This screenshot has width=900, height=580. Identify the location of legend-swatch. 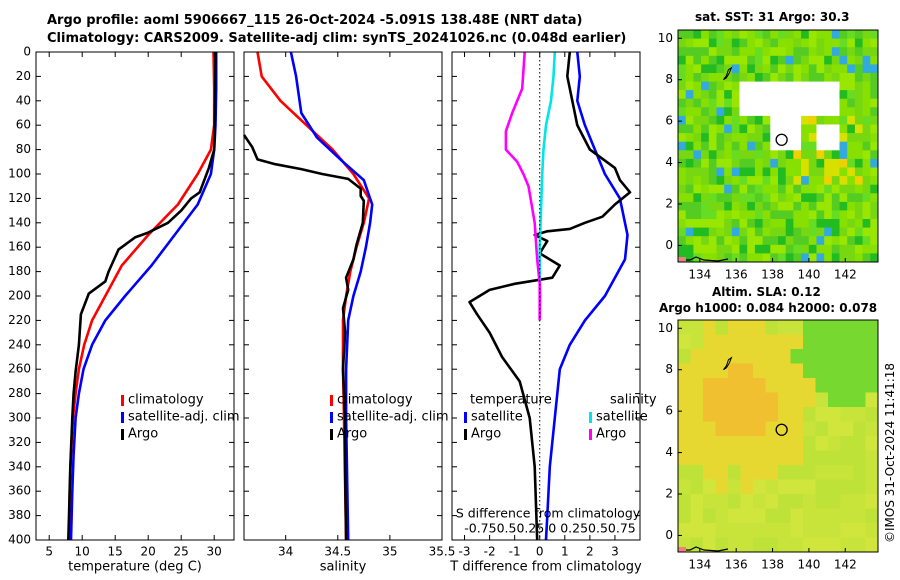
(122, 417).